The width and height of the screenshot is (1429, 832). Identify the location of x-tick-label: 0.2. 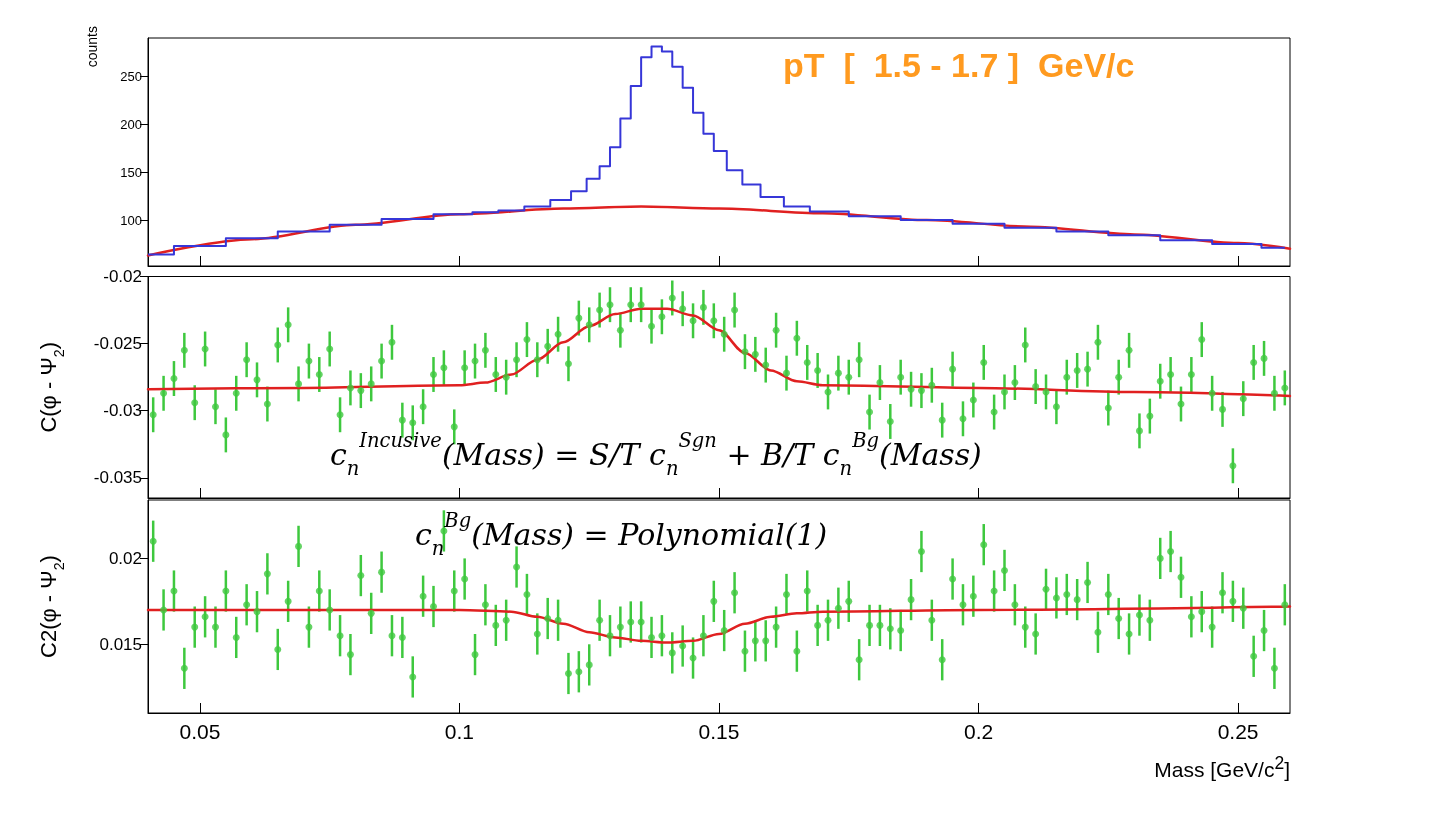
(978, 731).